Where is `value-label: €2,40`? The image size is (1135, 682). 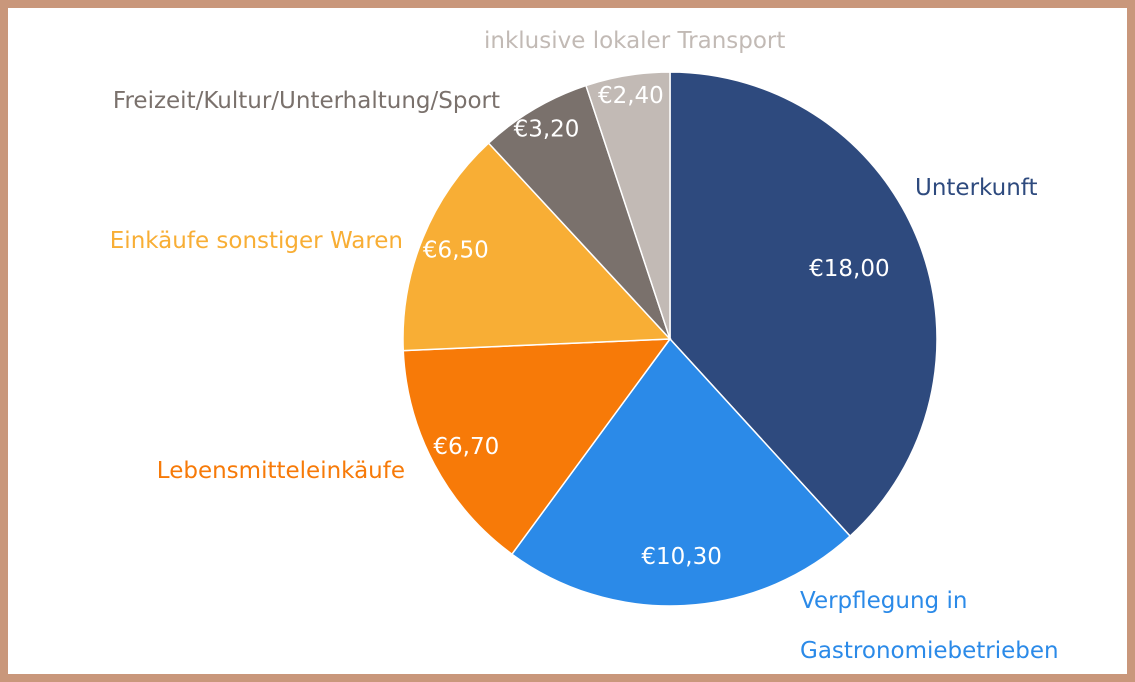
value-label: €2,40 is located at coordinates (631, 96).